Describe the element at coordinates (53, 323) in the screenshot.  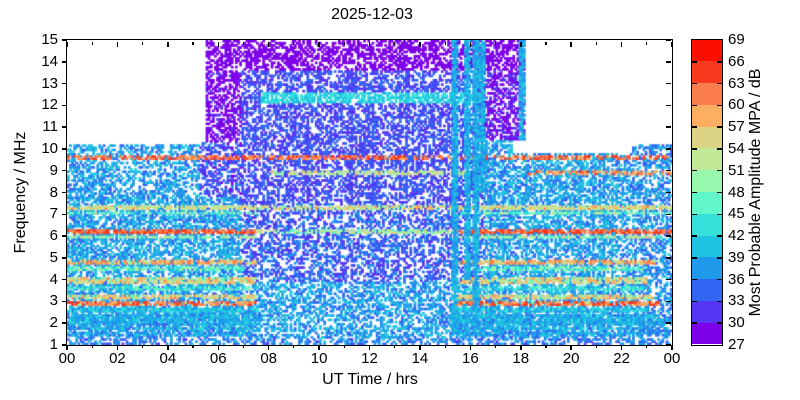
I see `y-tick-label: 2` at that location.